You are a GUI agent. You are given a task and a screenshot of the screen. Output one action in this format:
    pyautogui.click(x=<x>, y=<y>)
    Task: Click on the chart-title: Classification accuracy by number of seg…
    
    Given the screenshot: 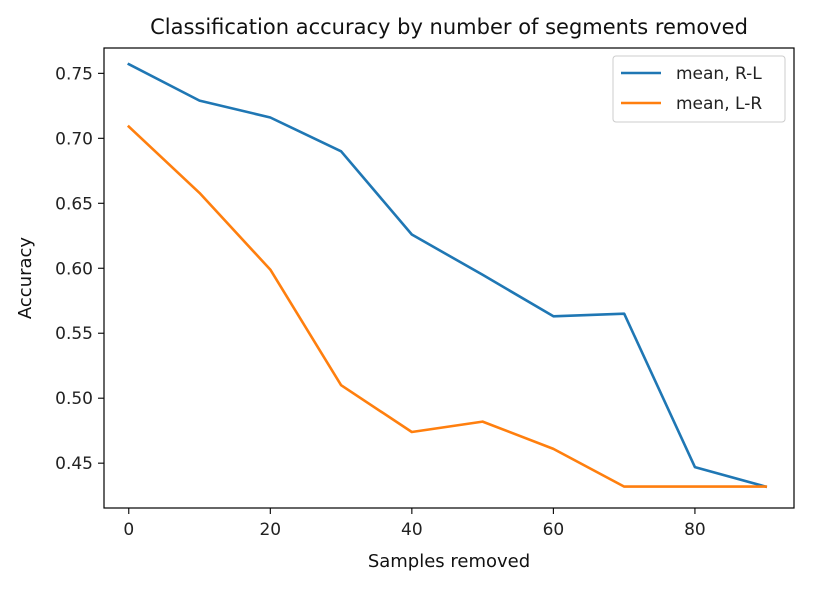 What is the action you would take?
    pyautogui.click(x=449, y=27)
    